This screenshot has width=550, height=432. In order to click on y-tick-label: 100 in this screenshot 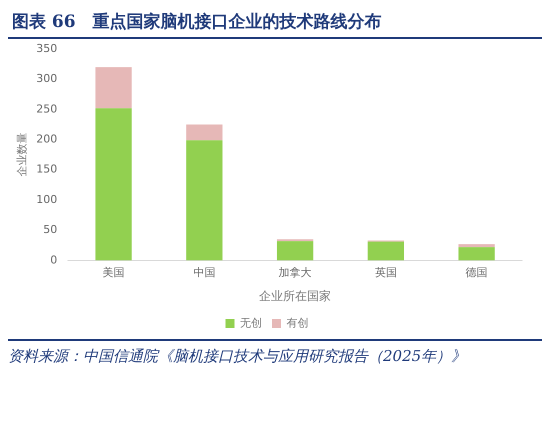, I will do `click(47, 199)`.